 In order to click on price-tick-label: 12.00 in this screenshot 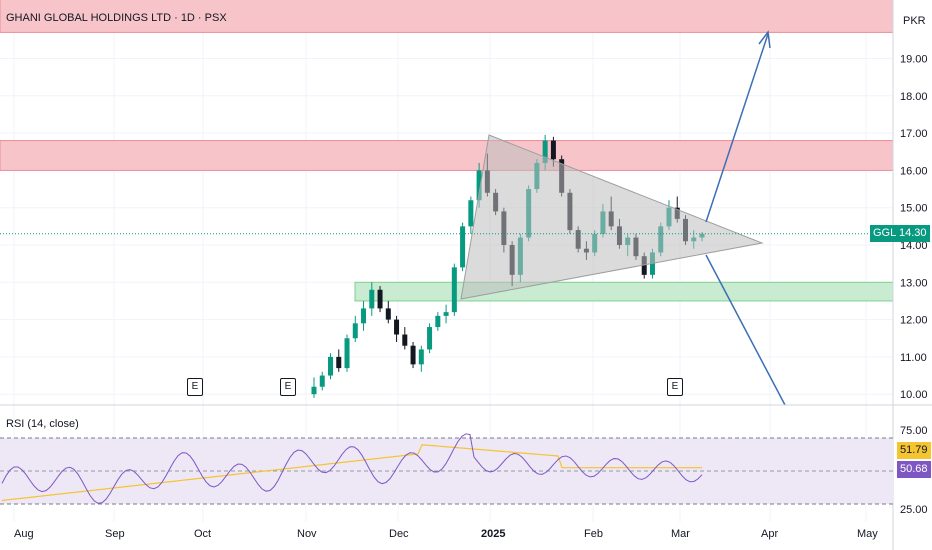, I will do `click(914, 321)`.